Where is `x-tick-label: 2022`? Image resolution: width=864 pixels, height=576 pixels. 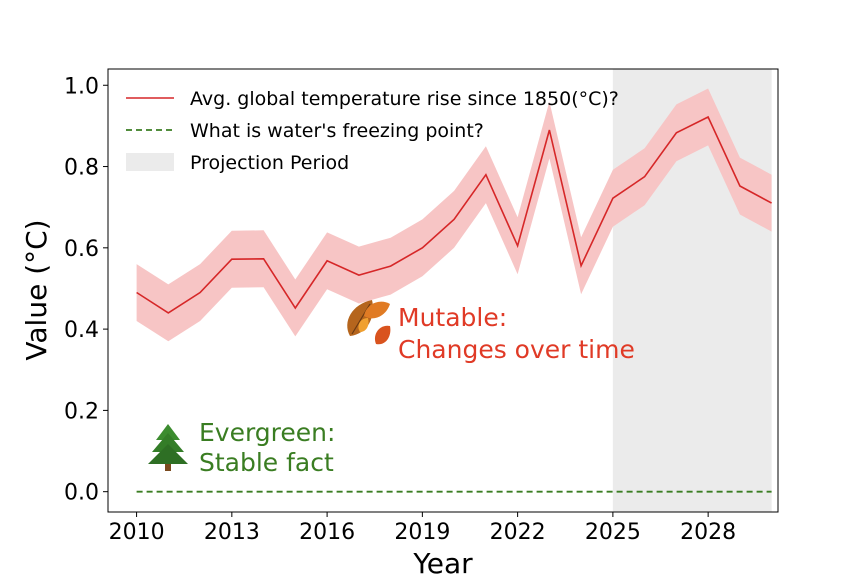 x-tick-label: 2022 is located at coordinates (518, 532).